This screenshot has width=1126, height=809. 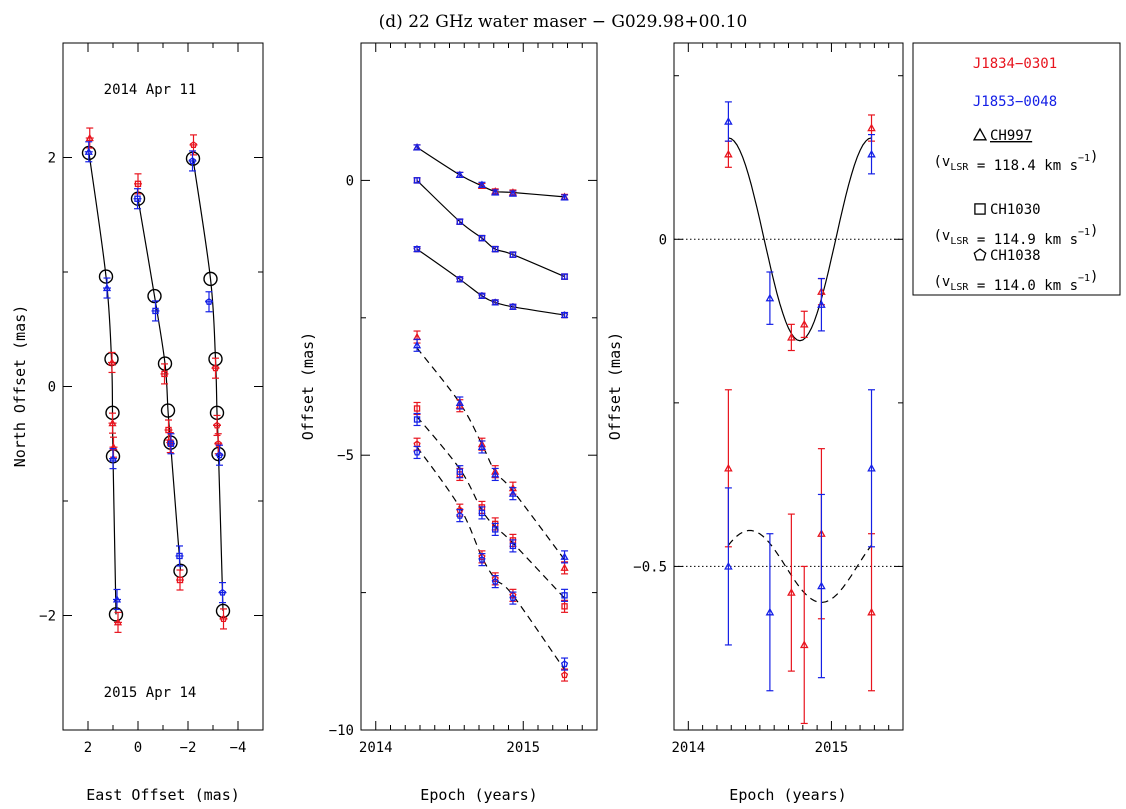 I want to click on sky-y-axis-label: North Offset (mas), so click(x=20, y=386).